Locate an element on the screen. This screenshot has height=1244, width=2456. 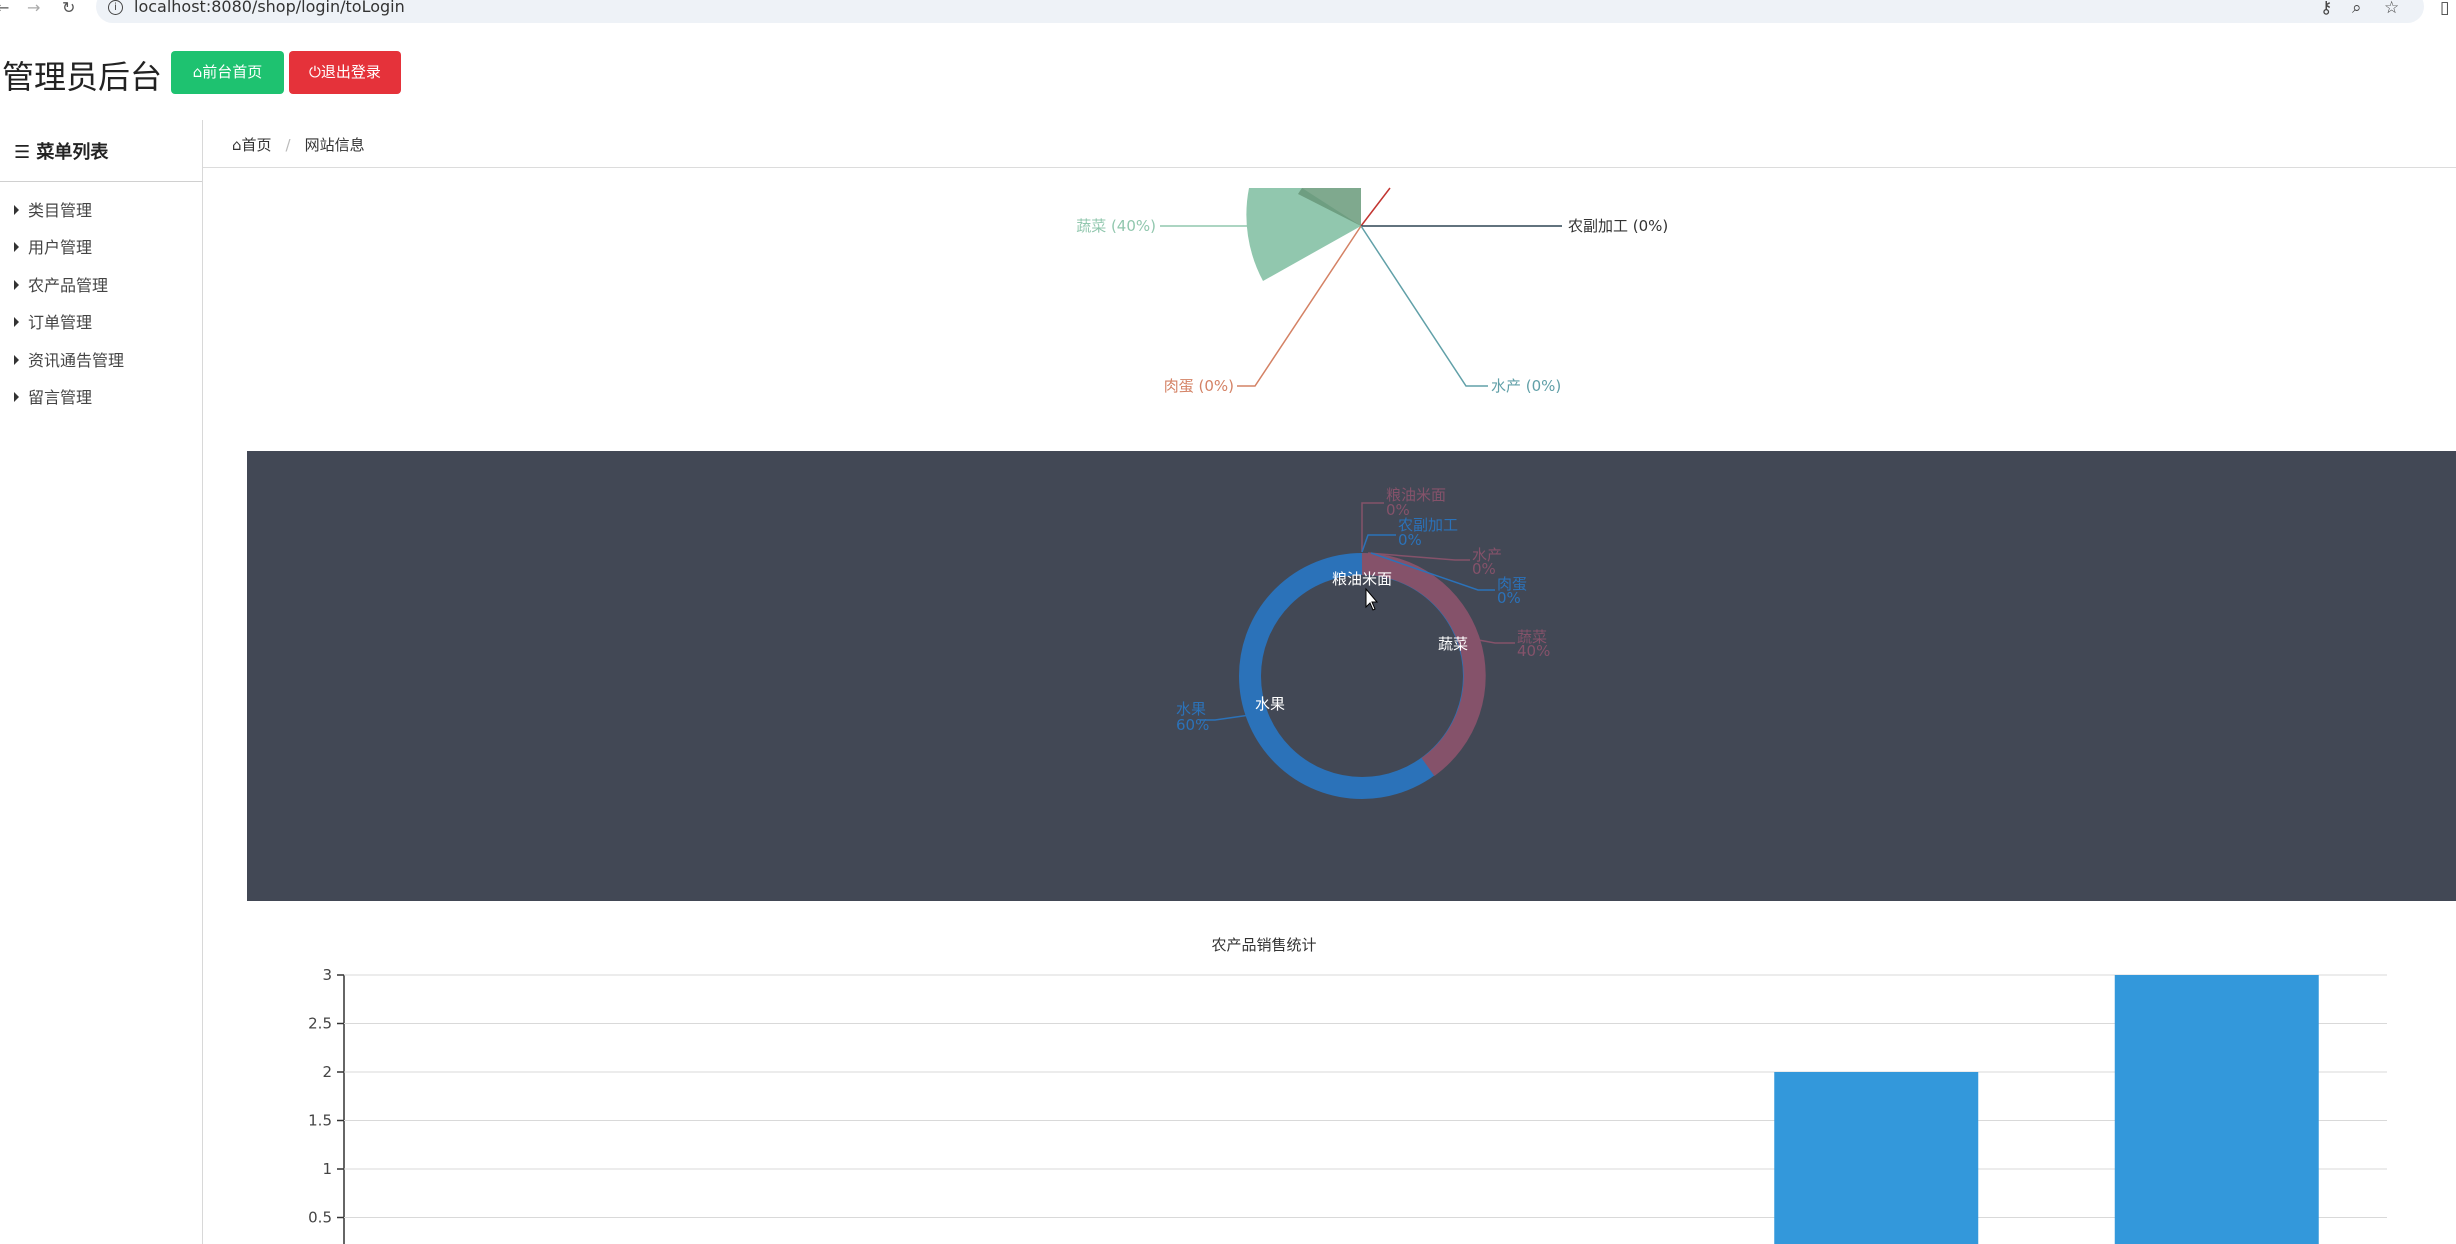
sidebar-item-label: 留言管理 is located at coordinates (60, 397).